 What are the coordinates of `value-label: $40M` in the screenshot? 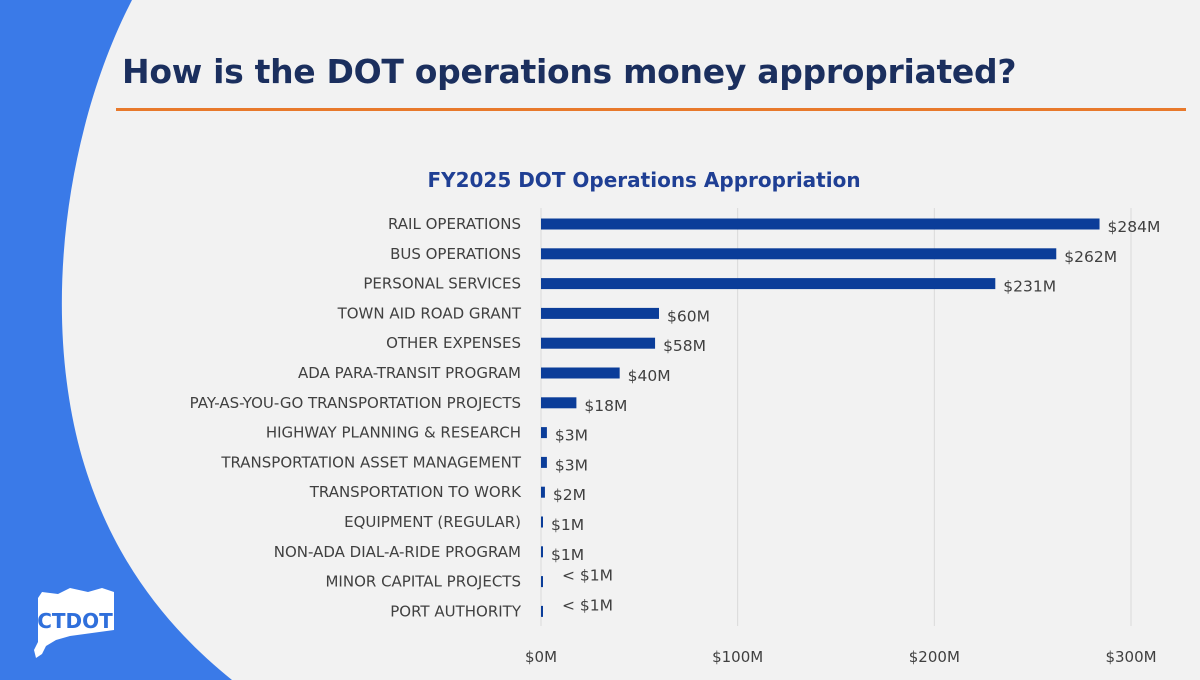 It's located at (649, 376).